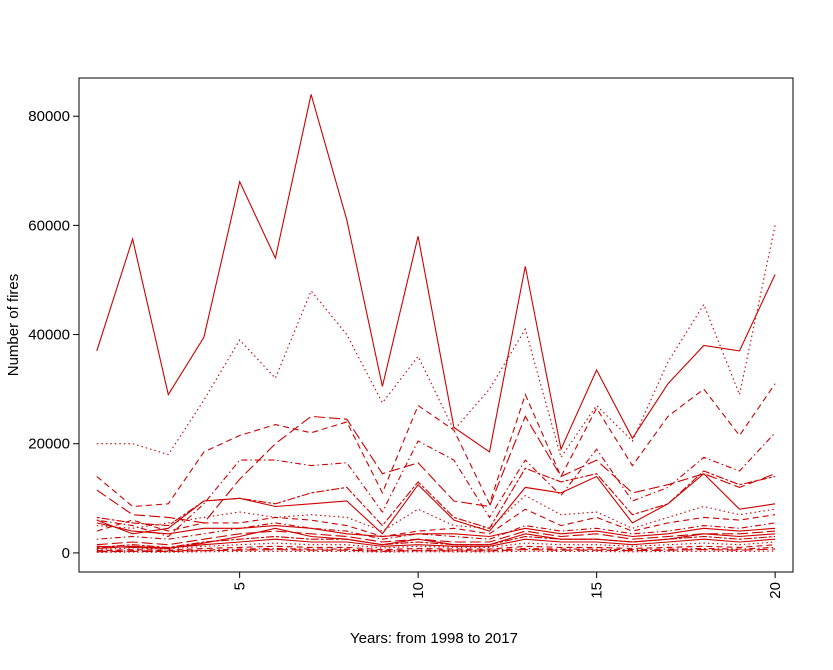 This screenshot has height=670, width=833. What do you see at coordinates (49, 335) in the screenshot?
I see `y-tick-label: 40000` at bounding box center [49, 335].